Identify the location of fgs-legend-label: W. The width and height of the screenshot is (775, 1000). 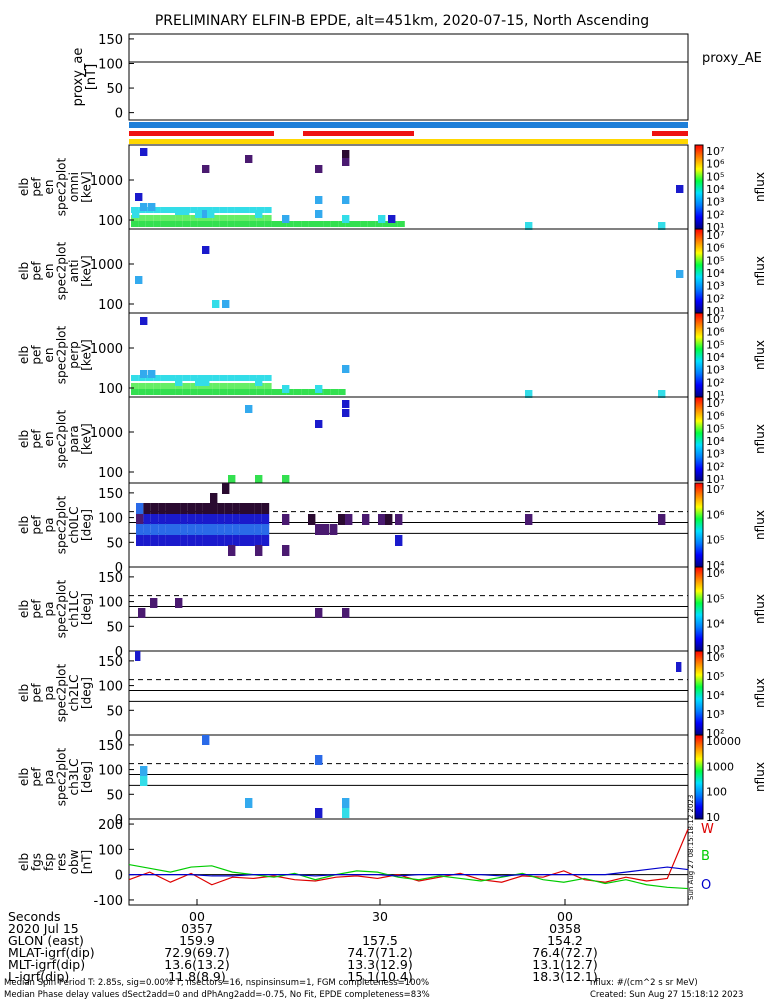
(707, 829).